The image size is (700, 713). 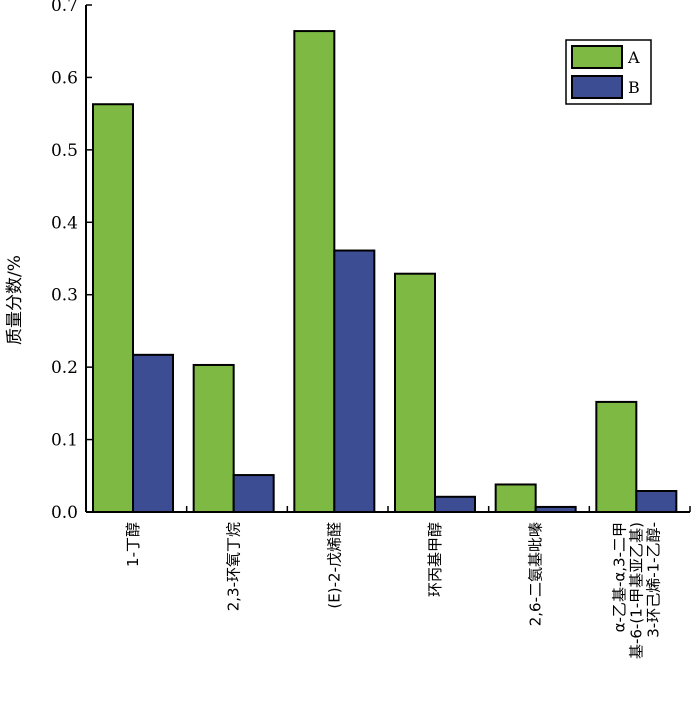 I want to click on legend-swatch-A, so click(x=597, y=57).